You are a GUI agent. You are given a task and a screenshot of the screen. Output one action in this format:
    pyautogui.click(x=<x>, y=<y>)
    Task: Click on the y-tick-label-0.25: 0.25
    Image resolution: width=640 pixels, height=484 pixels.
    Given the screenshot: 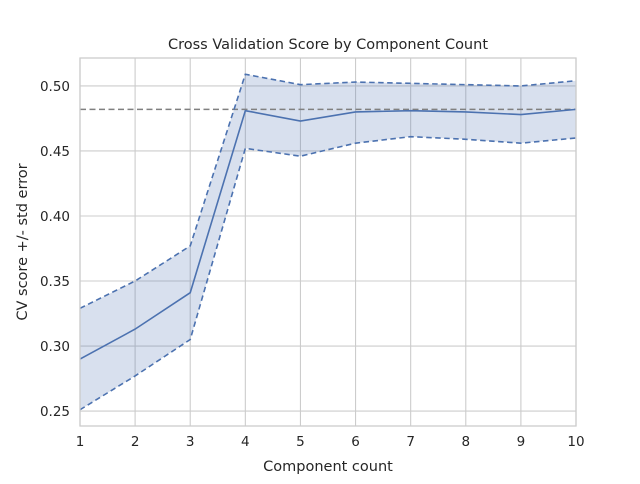 What is the action you would take?
    pyautogui.click(x=55, y=412)
    